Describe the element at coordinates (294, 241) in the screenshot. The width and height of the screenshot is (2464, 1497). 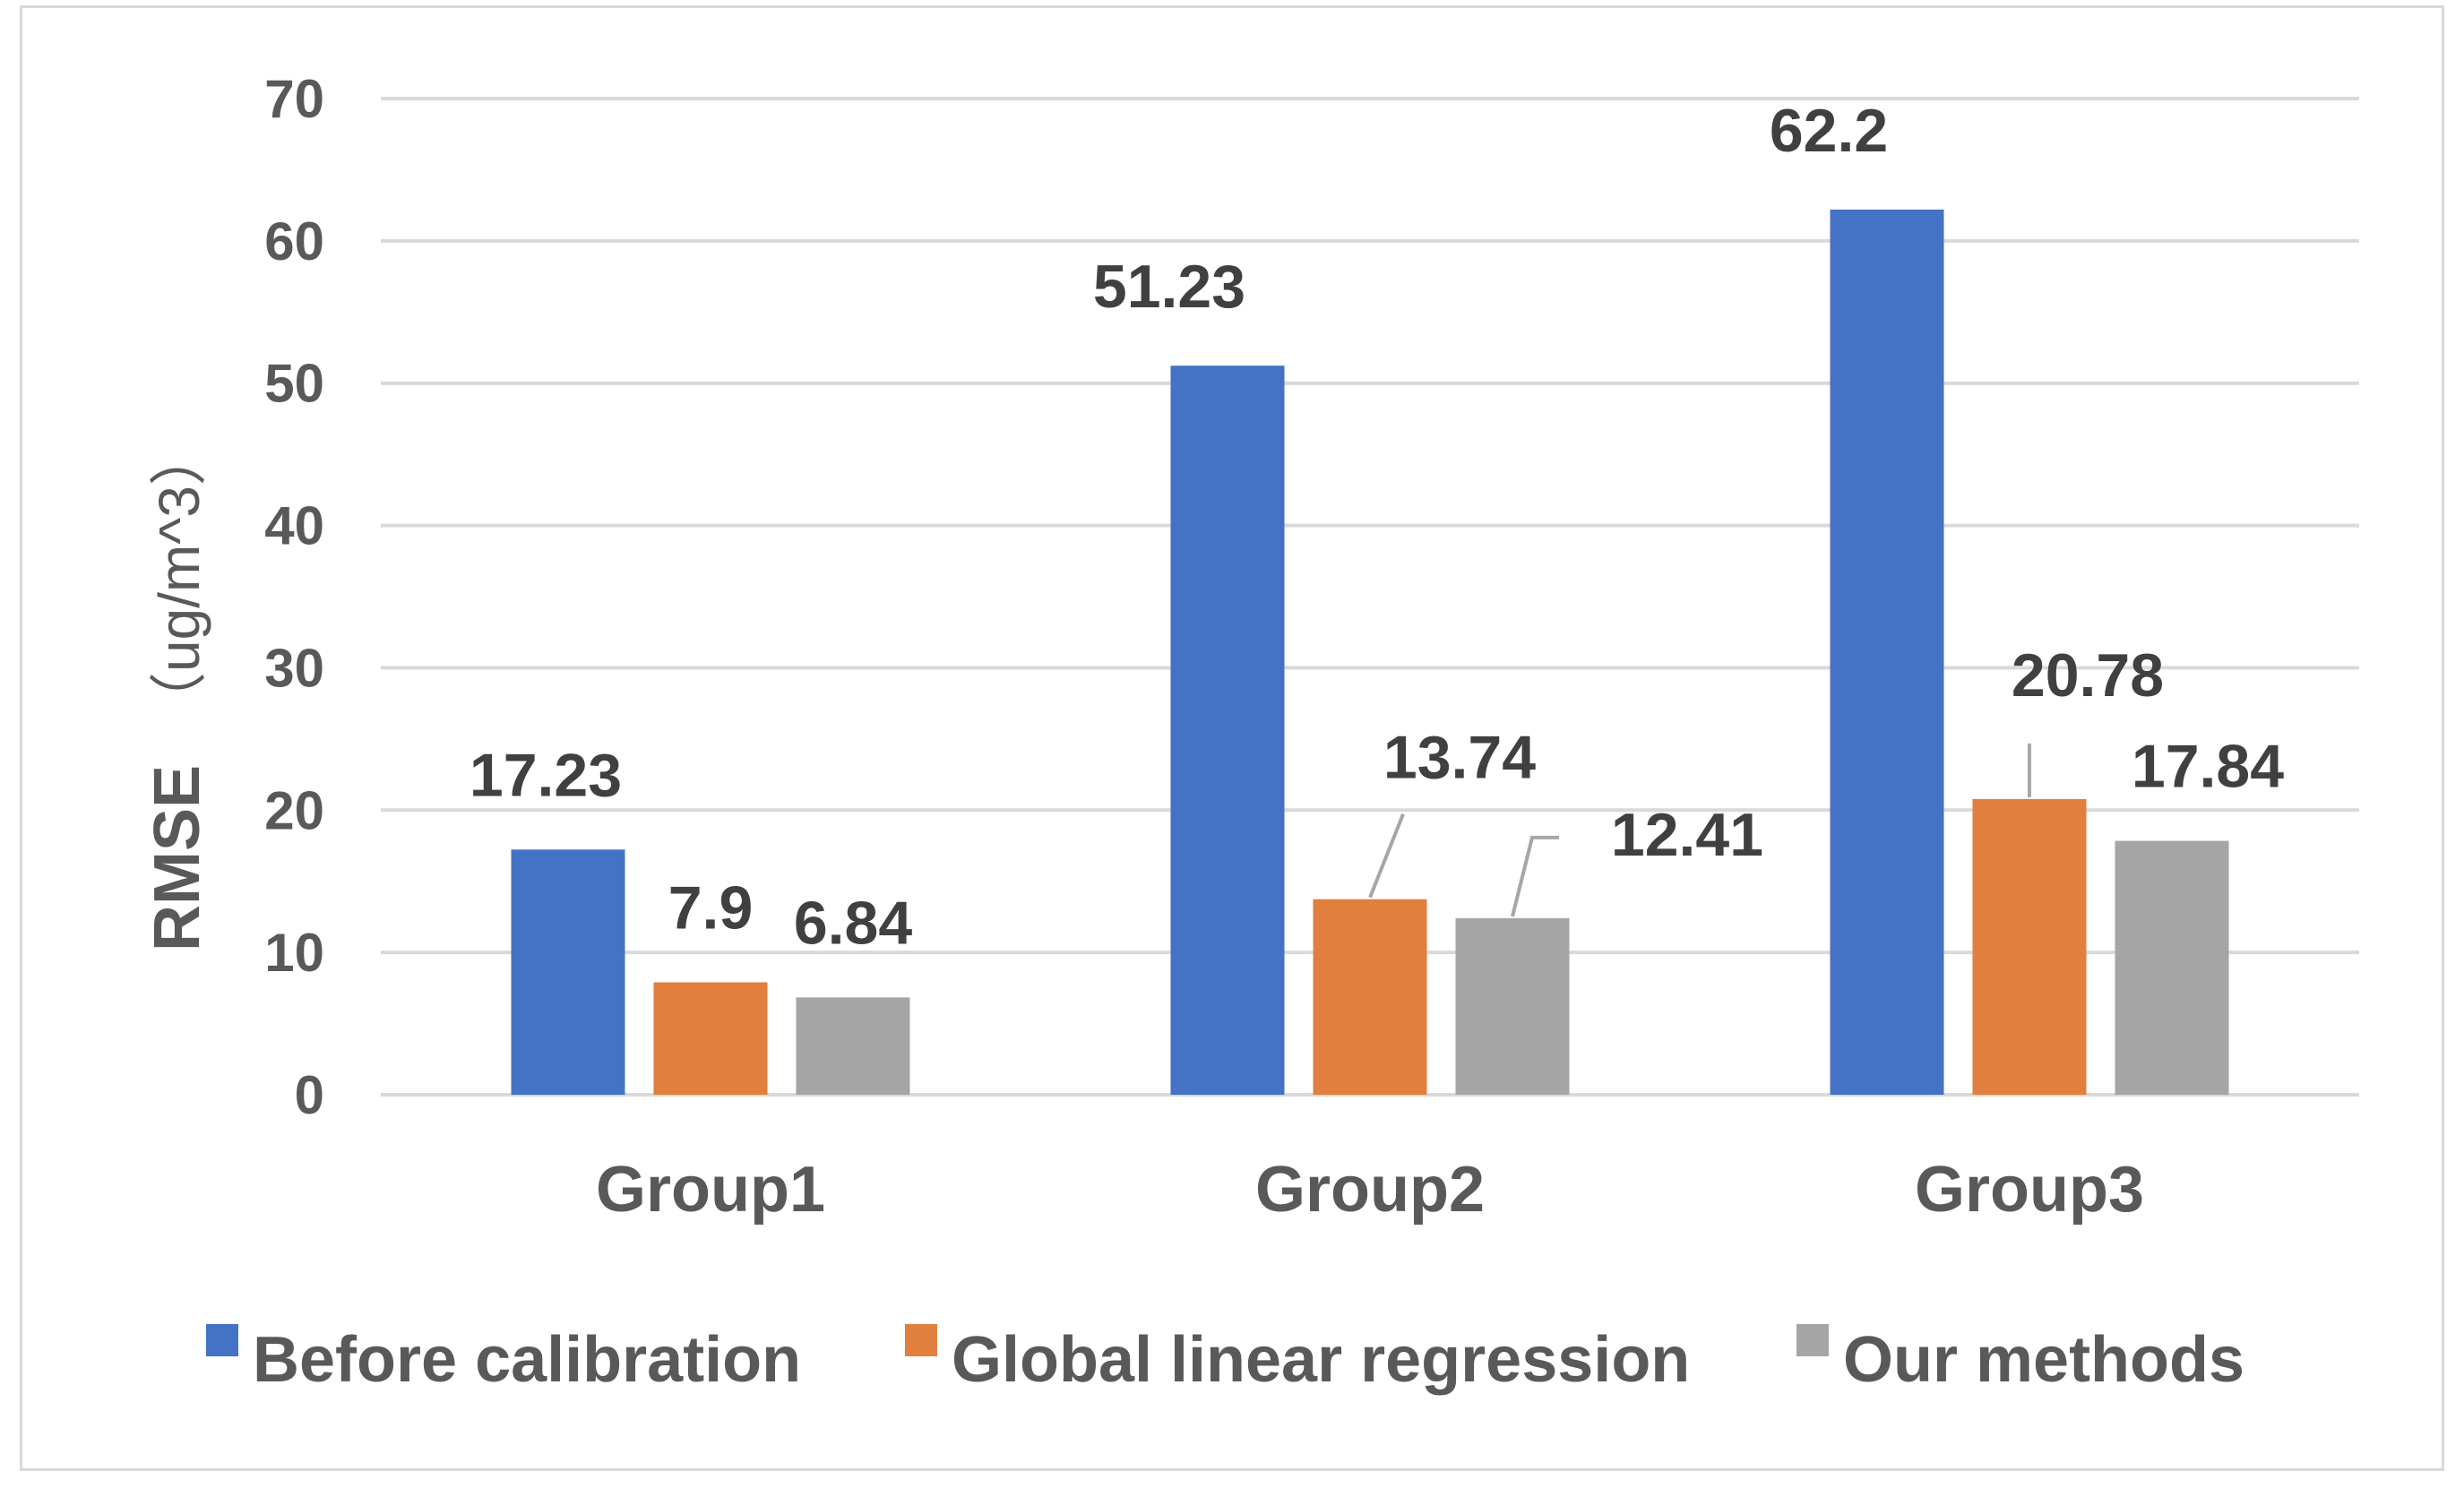
I see `y-tick-label: 60` at that location.